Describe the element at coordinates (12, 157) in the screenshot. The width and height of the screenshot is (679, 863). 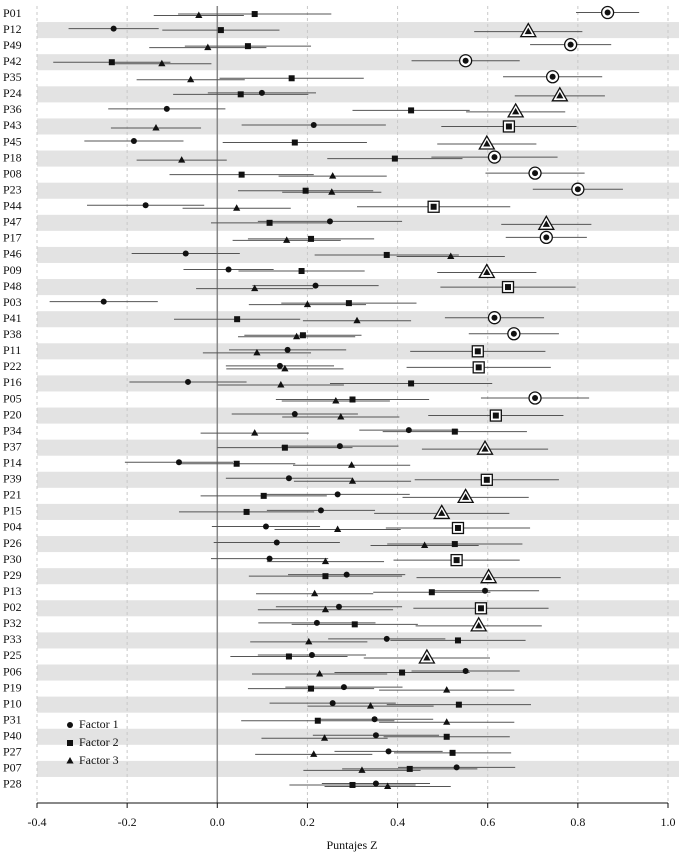
I see `y-tick-label: P18` at that location.